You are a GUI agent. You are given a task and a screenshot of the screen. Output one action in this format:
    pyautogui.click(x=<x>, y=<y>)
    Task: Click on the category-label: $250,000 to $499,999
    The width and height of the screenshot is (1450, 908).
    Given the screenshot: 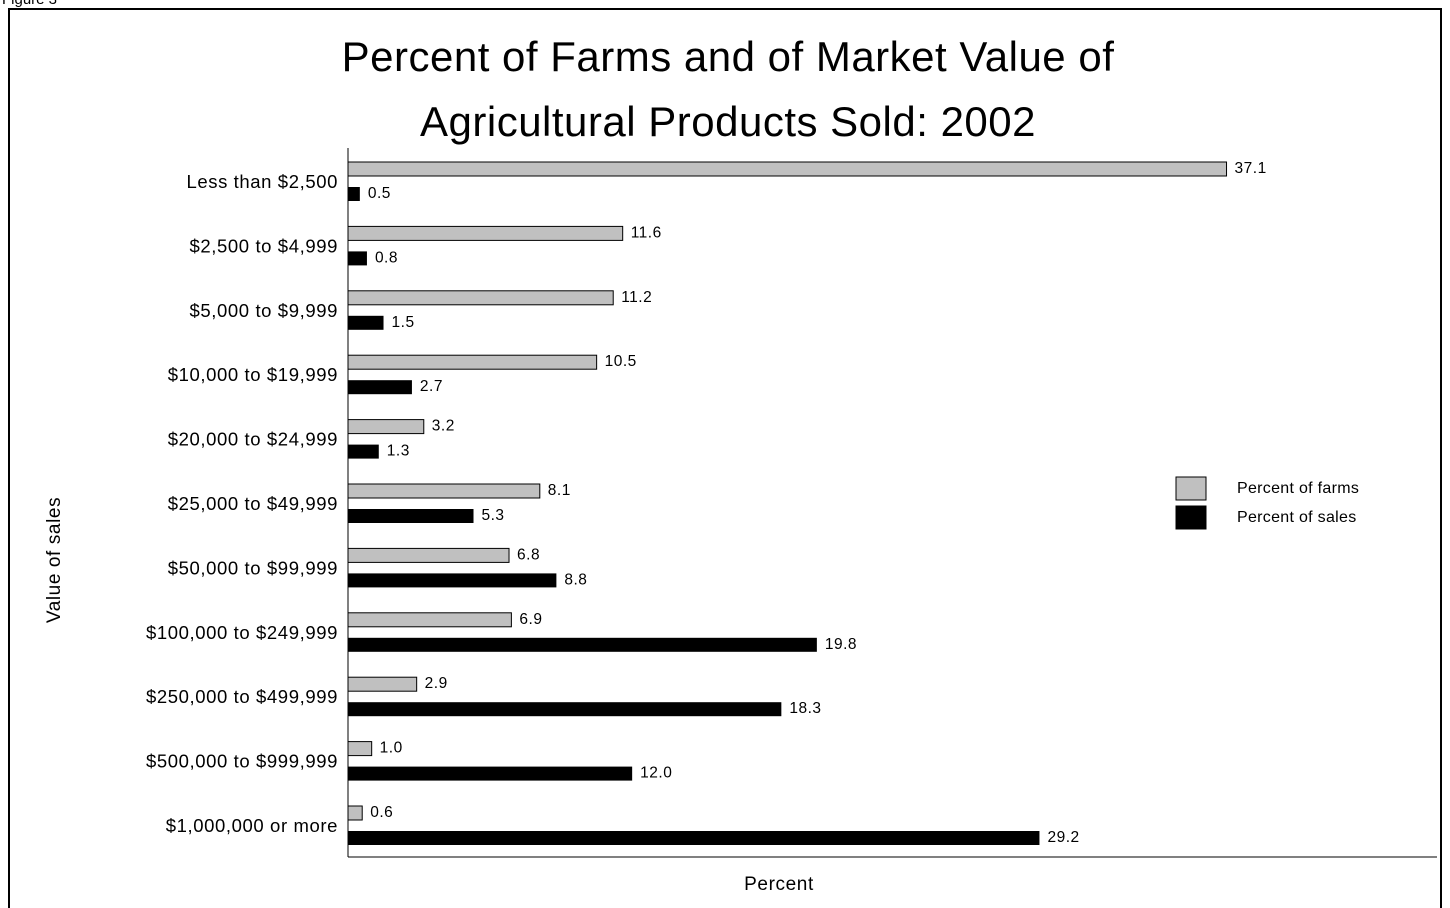 What is the action you would take?
    pyautogui.click(x=242, y=696)
    